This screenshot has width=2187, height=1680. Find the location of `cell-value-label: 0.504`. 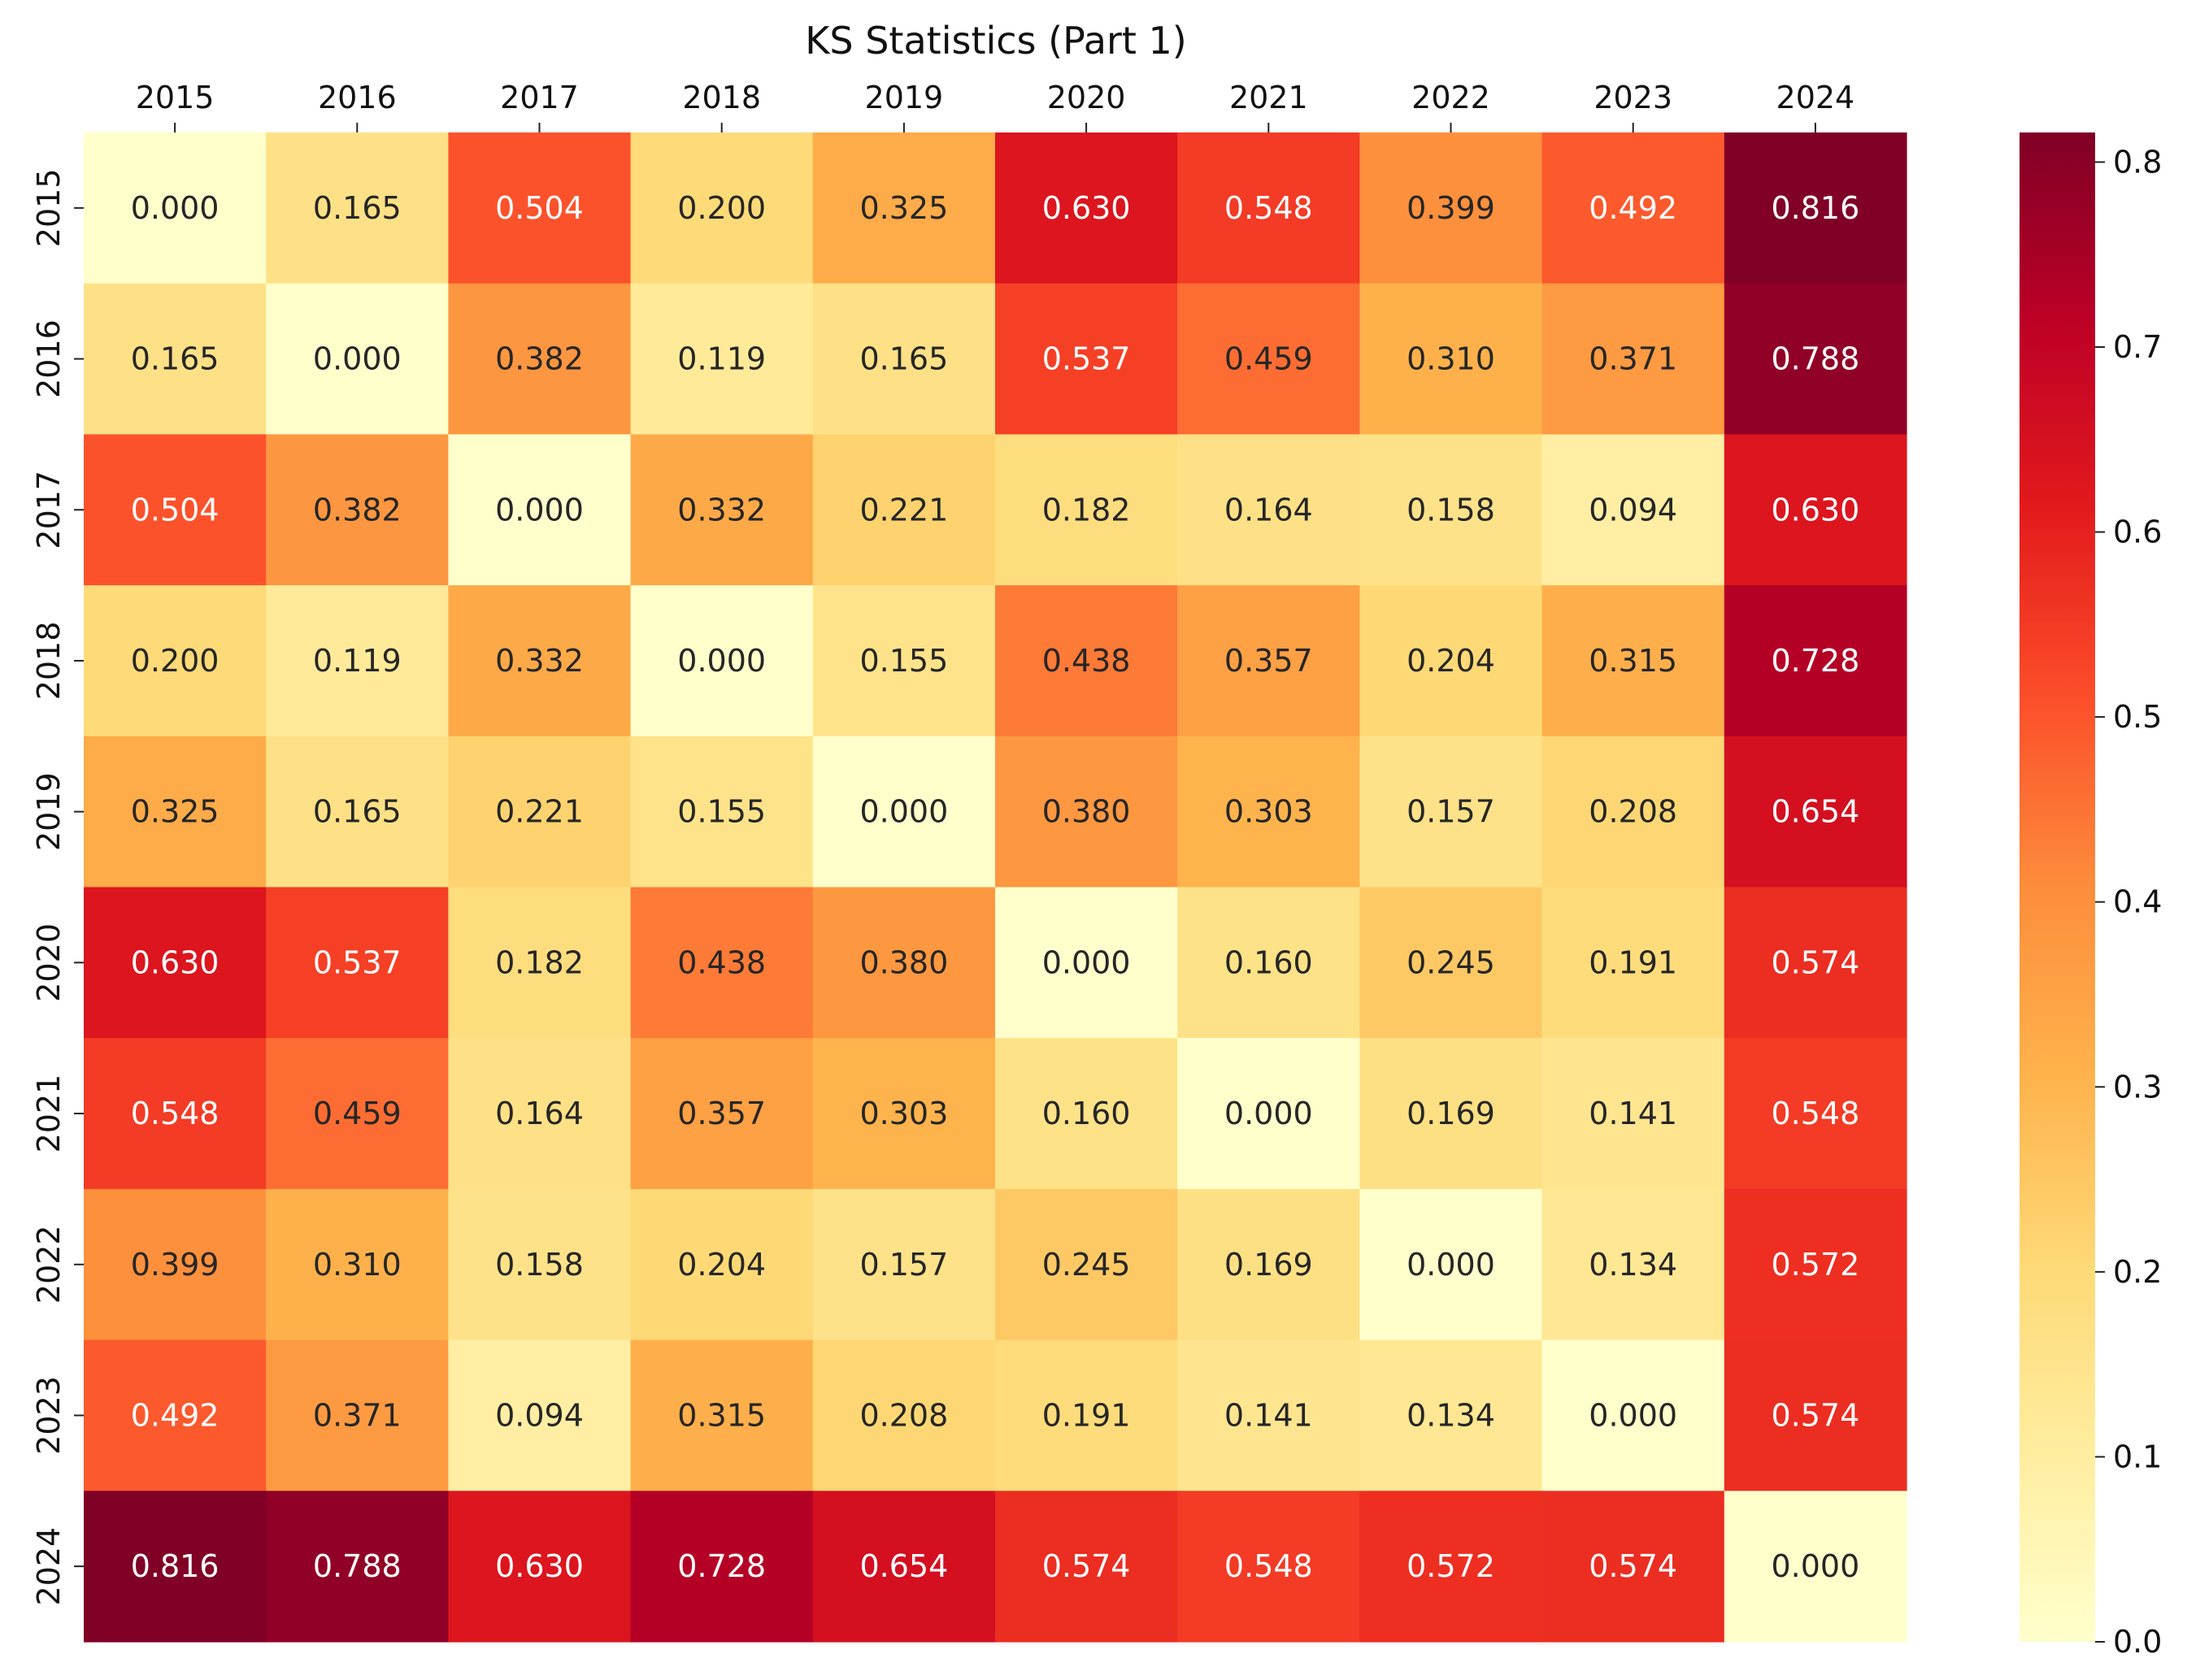

cell-value-label: 0.504 is located at coordinates (539, 208).